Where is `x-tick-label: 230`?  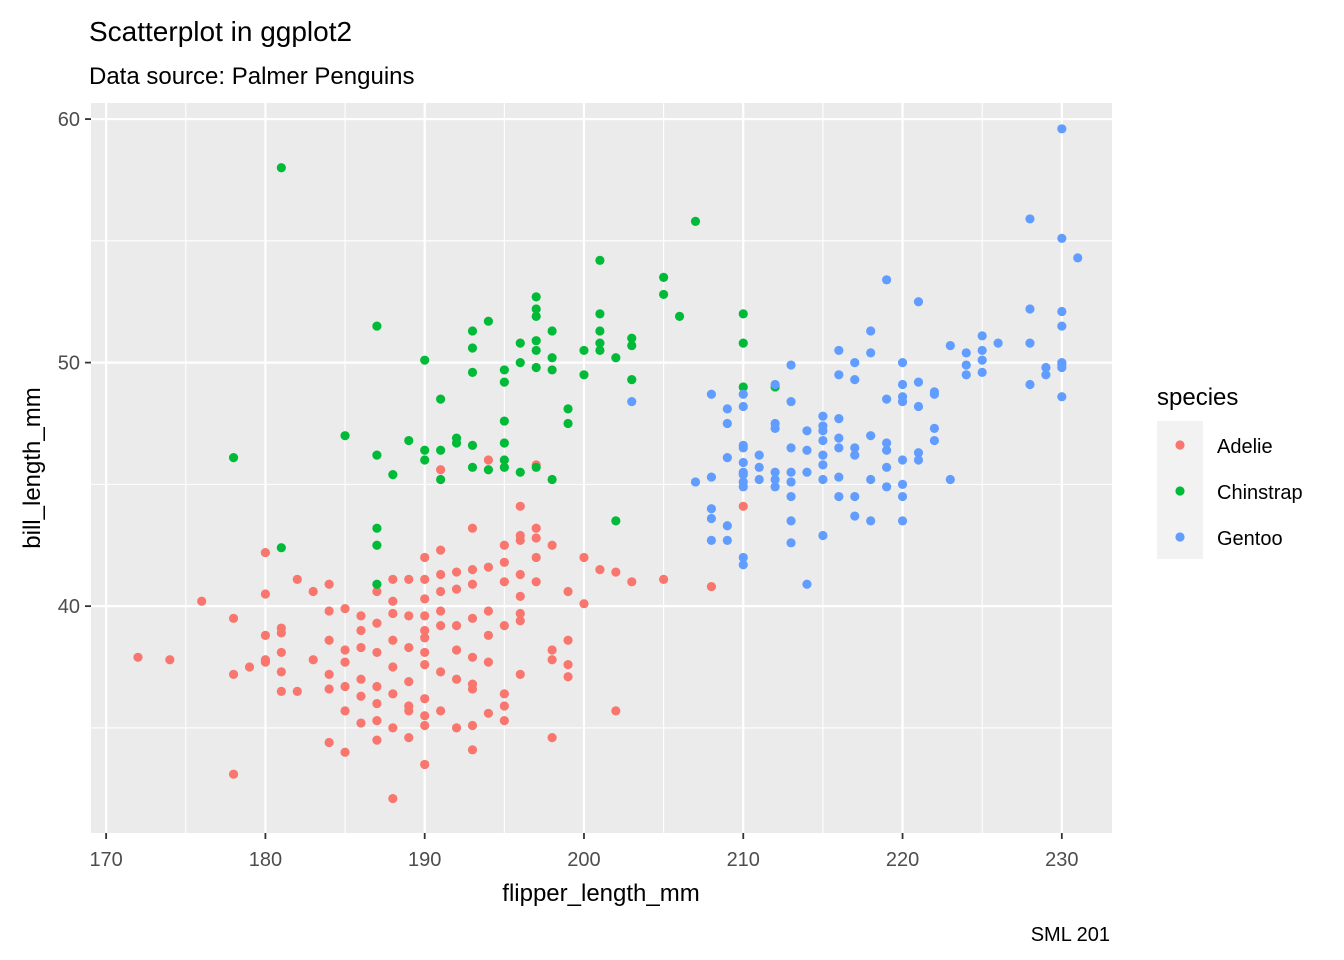
x-tick-label: 230 is located at coordinates (1061, 860).